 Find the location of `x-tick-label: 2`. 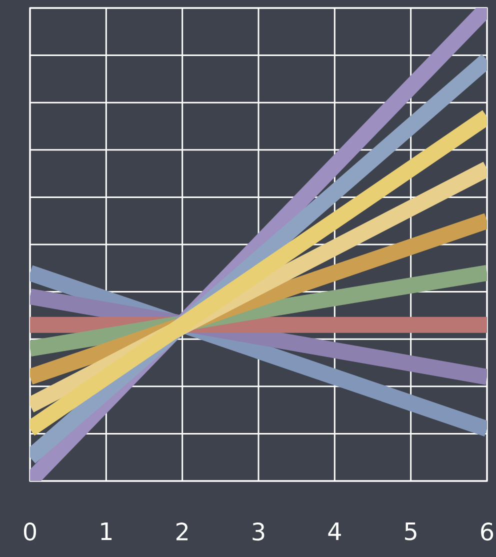

x-tick-label: 2 is located at coordinates (182, 531).